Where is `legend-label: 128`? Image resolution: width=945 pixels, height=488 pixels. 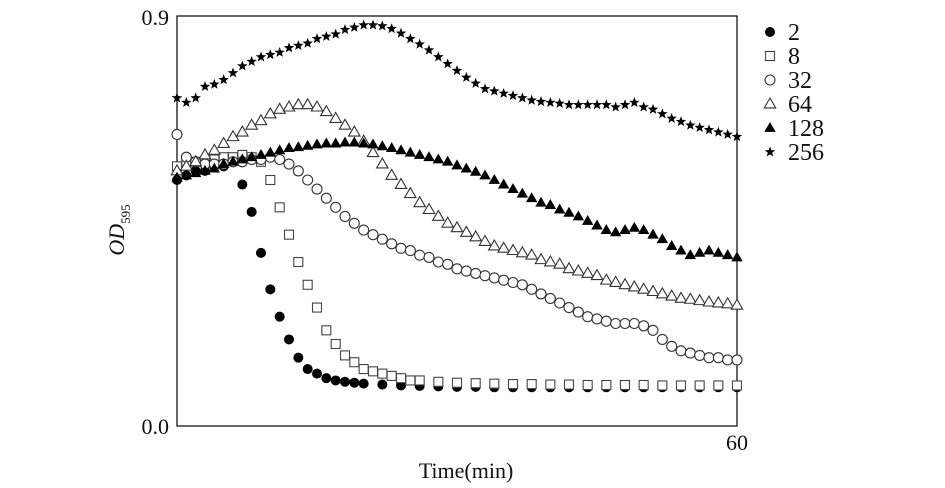
legend-label: 128 is located at coordinates (806, 129).